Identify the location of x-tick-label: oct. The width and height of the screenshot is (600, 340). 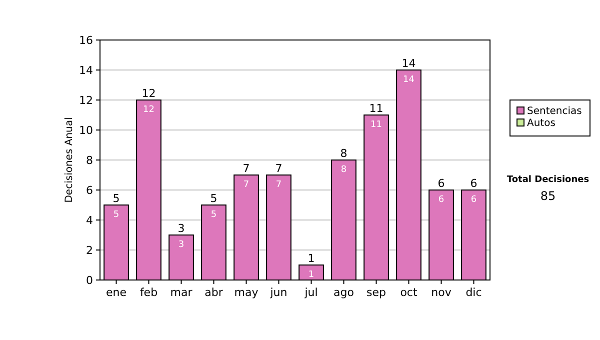
(409, 292).